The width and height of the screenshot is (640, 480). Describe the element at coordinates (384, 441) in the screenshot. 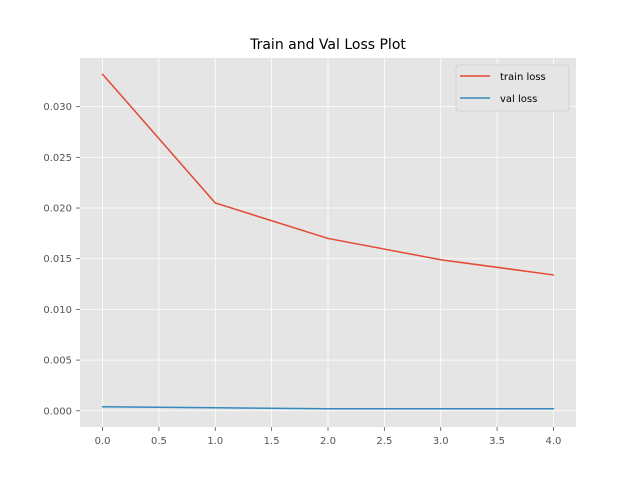

I see `x-tick-label: 2.5` at that location.